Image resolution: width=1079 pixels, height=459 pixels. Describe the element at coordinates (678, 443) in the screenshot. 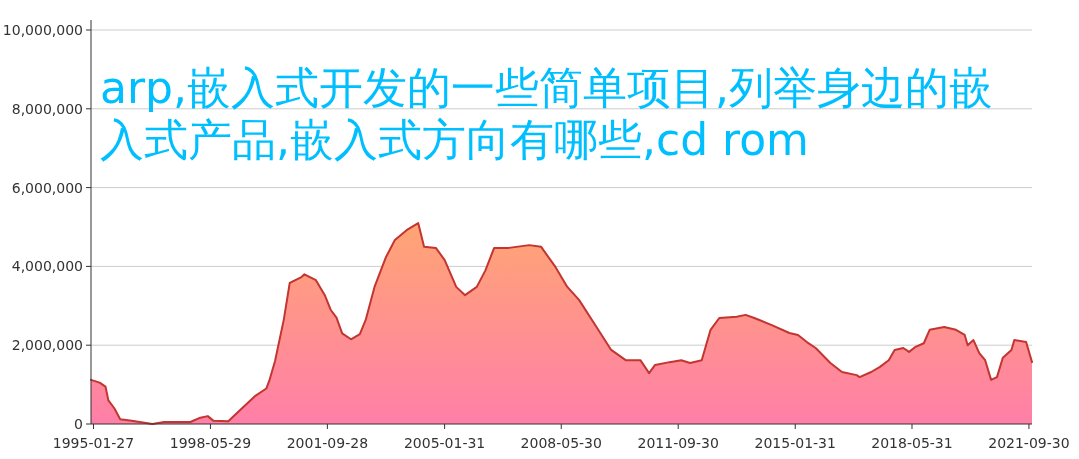

I see `x-tick-label: 2011-09-30` at that location.